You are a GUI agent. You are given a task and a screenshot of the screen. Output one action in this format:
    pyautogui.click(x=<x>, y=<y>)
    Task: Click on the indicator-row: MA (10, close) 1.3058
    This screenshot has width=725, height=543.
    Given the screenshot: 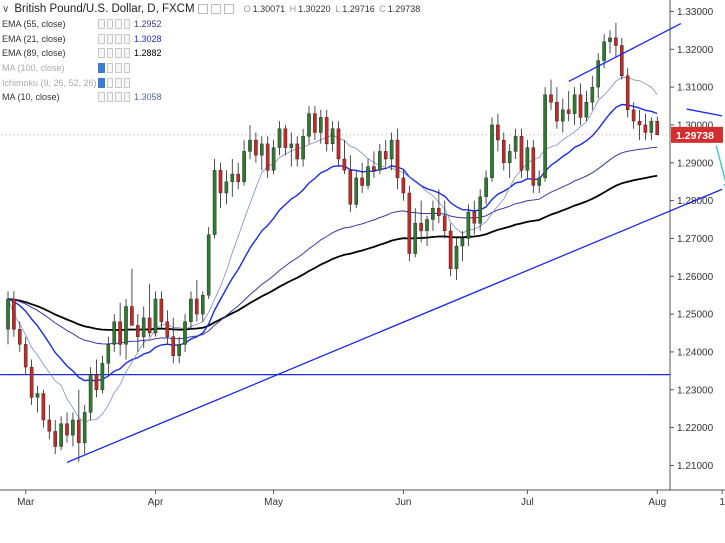 What is the action you would take?
    pyautogui.click(x=212, y=97)
    